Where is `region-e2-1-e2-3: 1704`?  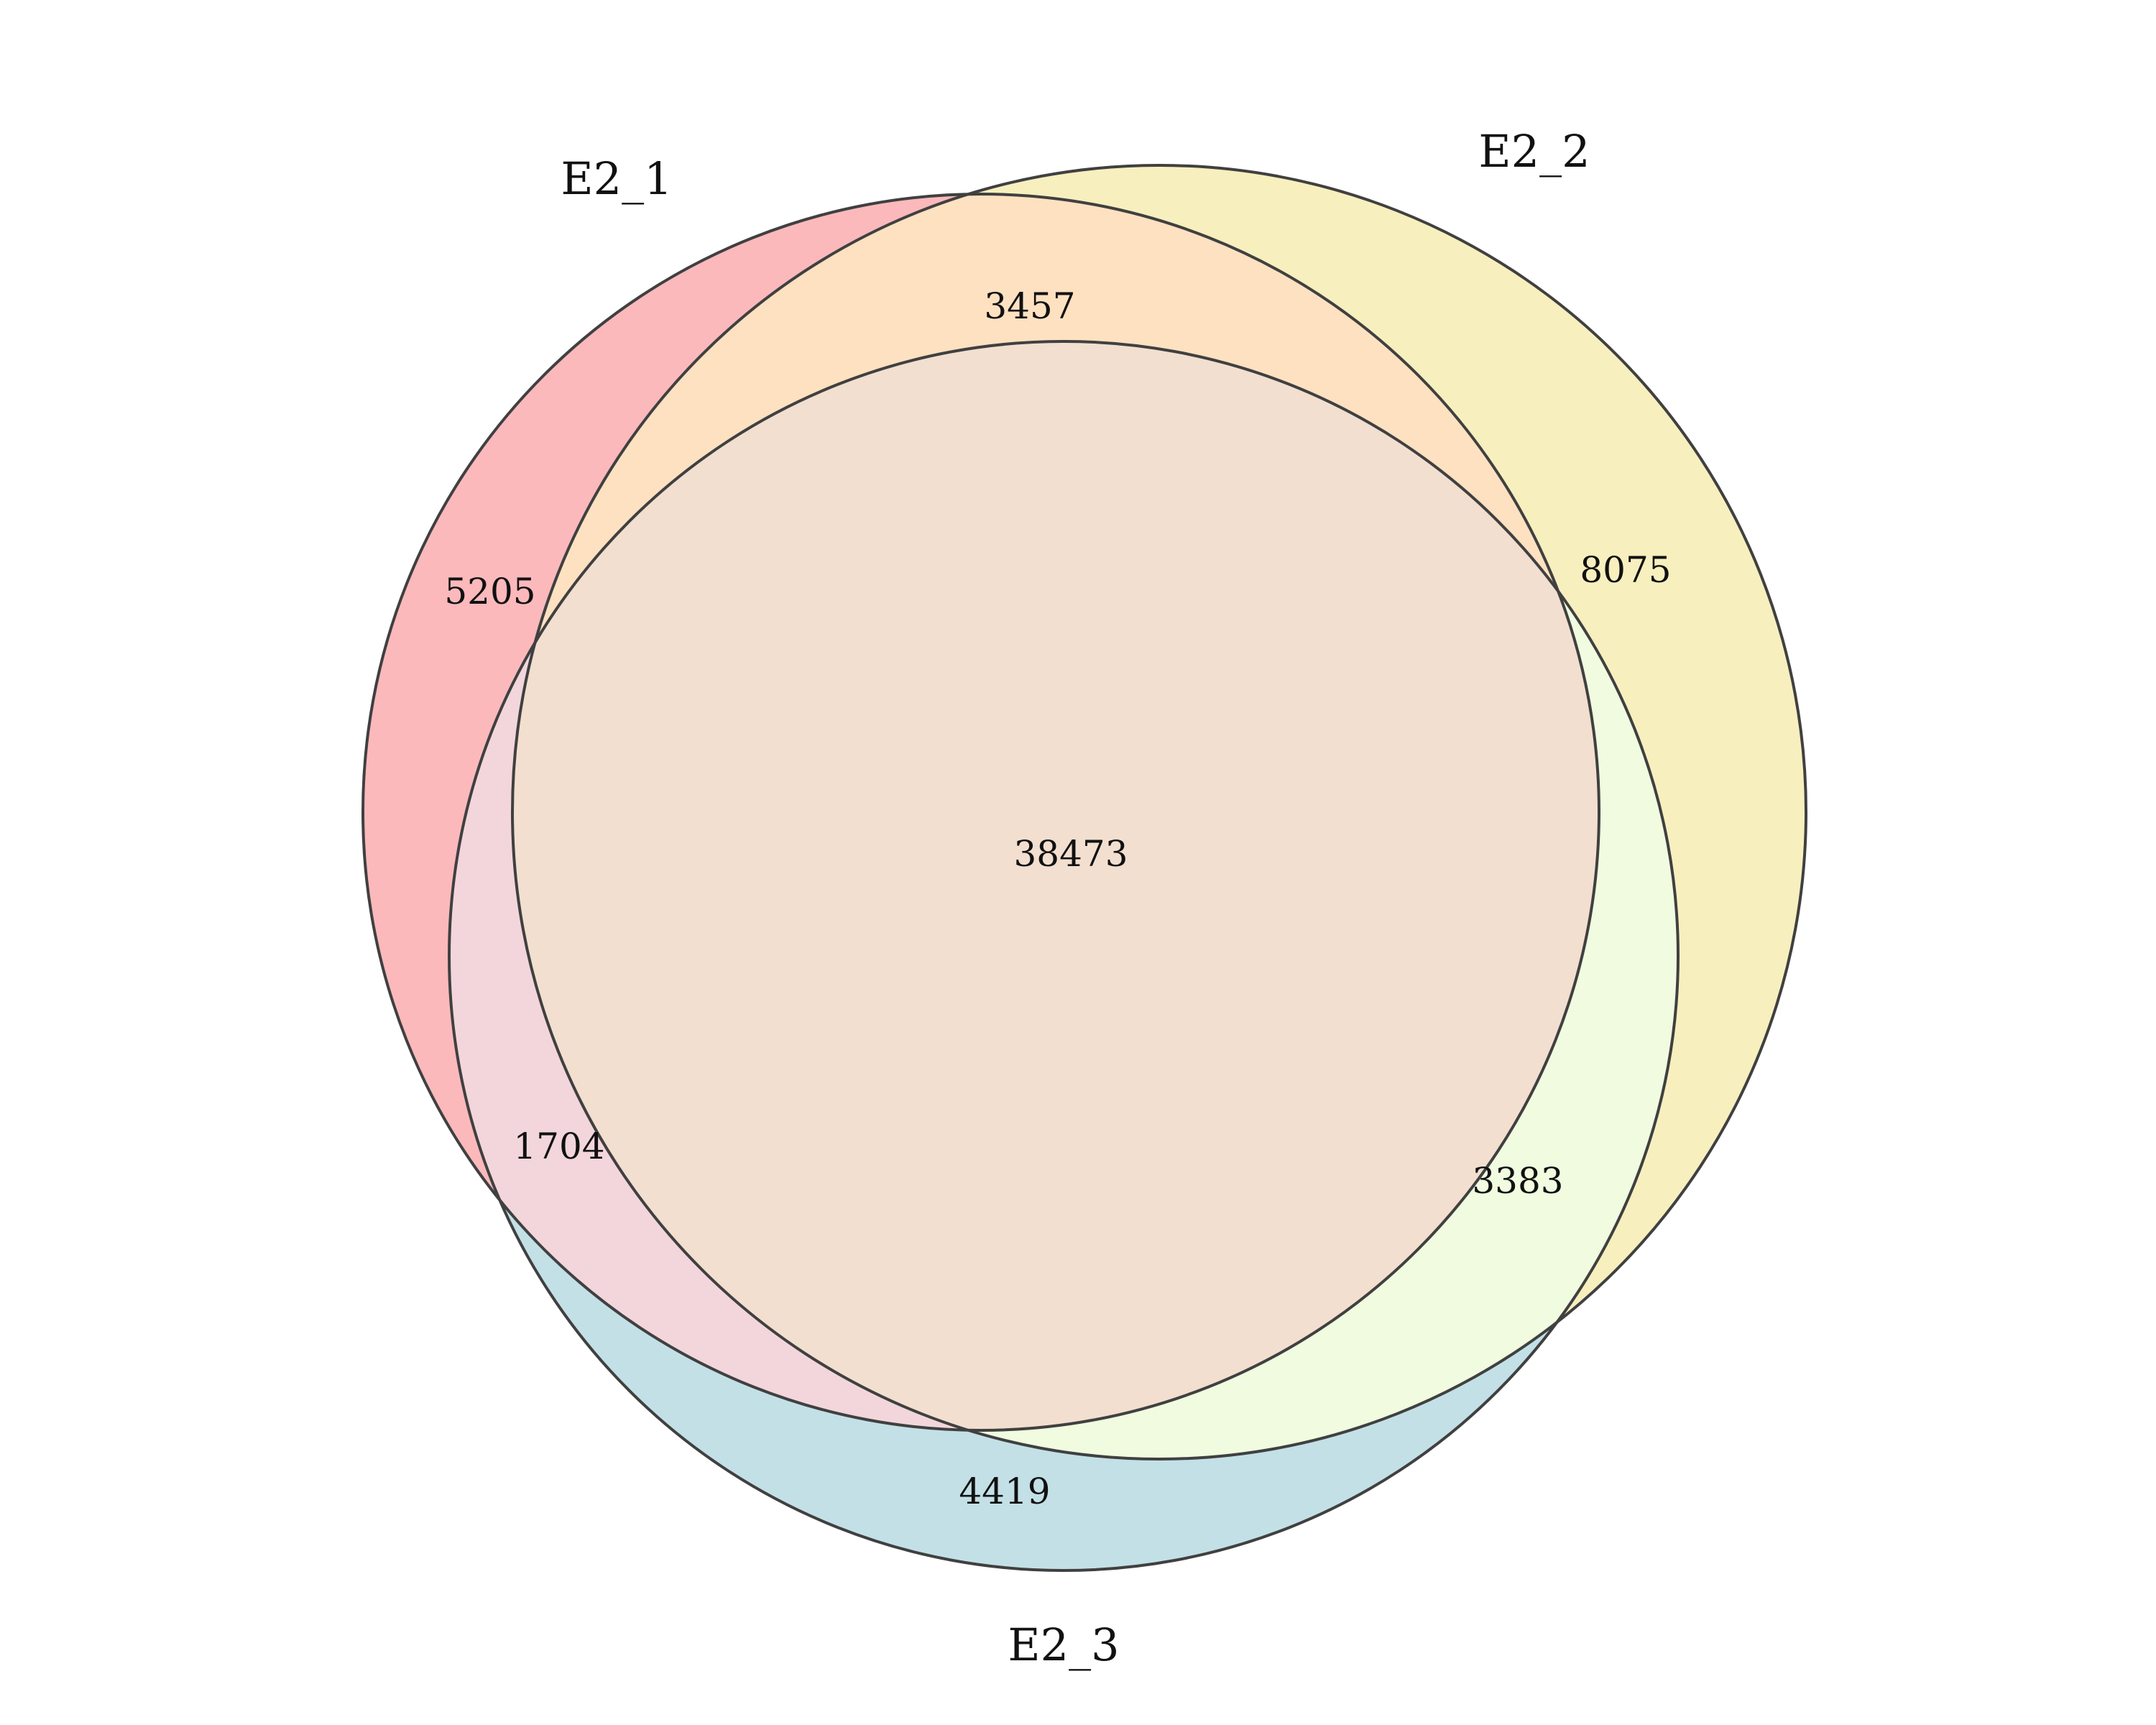 region-e2-1-e2-3: 1704 is located at coordinates (558, 1146).